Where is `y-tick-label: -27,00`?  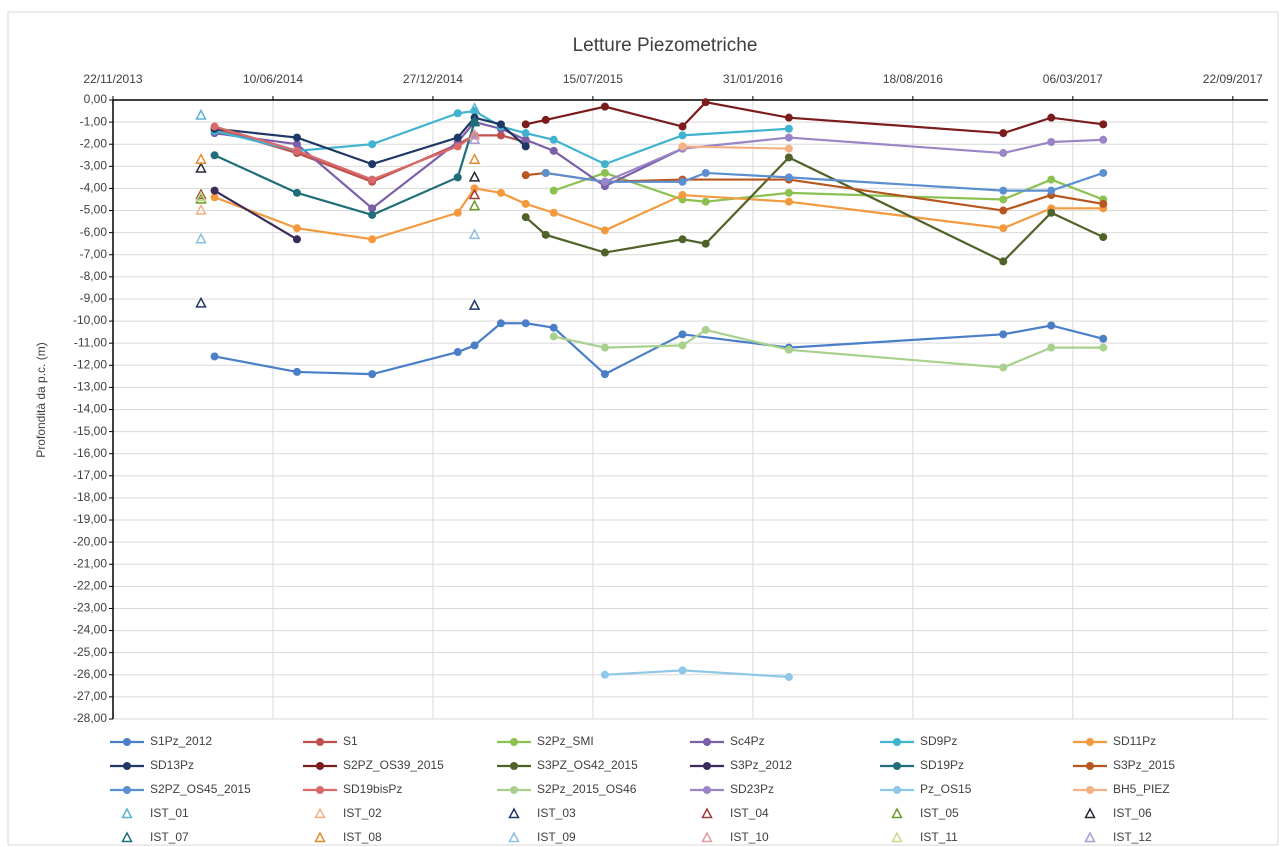 y-tick-label: -27,00 is located at coordinates (90, 696).